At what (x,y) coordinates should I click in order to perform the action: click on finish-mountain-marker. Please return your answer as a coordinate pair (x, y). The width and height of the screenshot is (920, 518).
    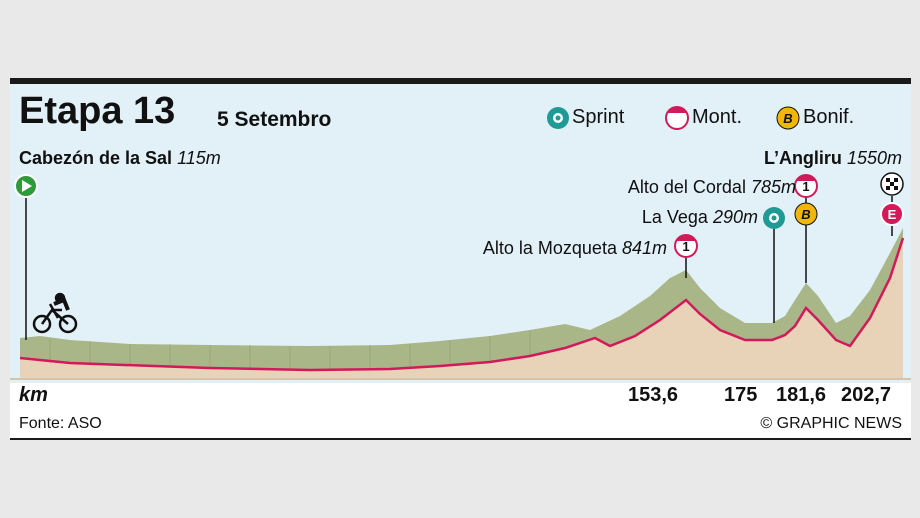
    Looking at the image, I should click on (892, 214).